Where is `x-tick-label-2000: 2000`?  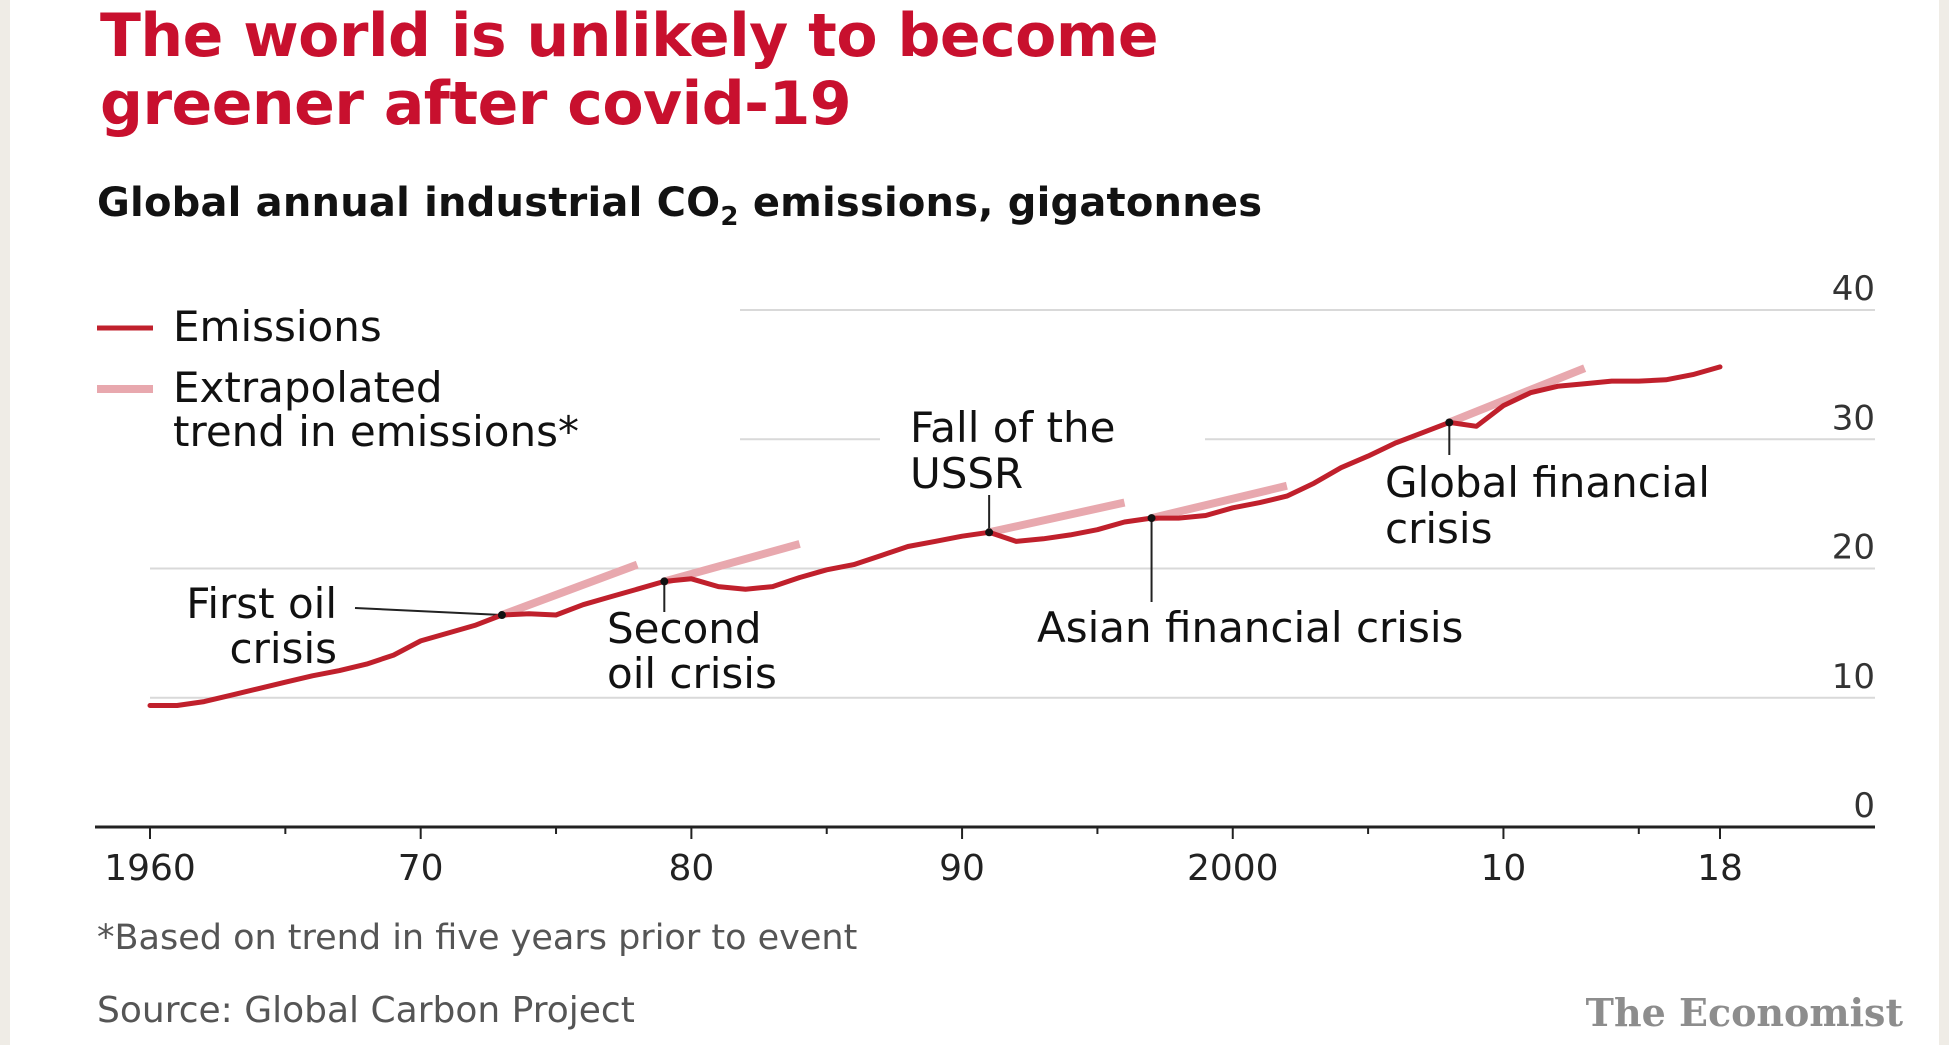
x-tick-label-2000: 2000 is located at coordinates (1233, 868).